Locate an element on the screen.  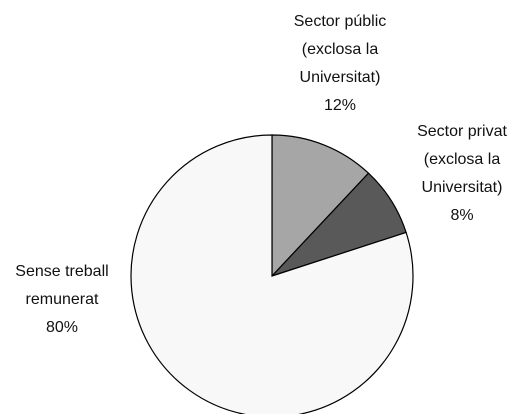
value-label: 8% is located at coordinates (462, 215).